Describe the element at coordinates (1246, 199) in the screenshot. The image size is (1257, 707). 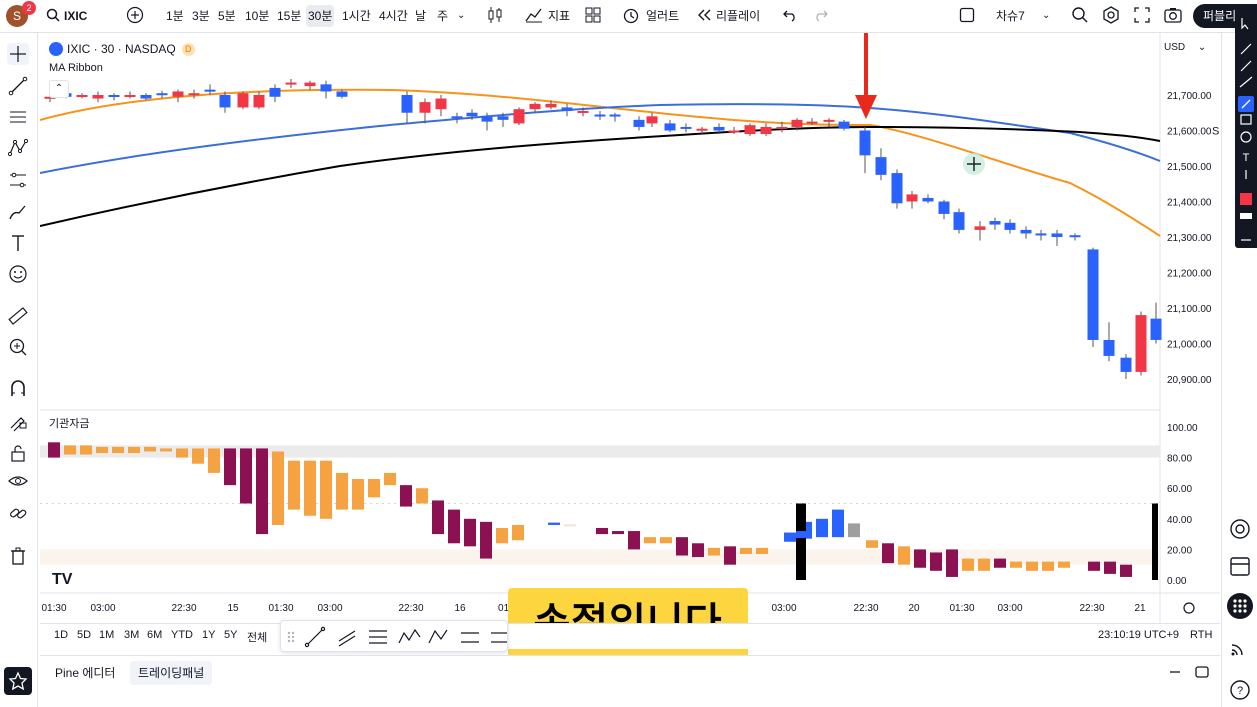
I see `color-red-swatch` at that location.